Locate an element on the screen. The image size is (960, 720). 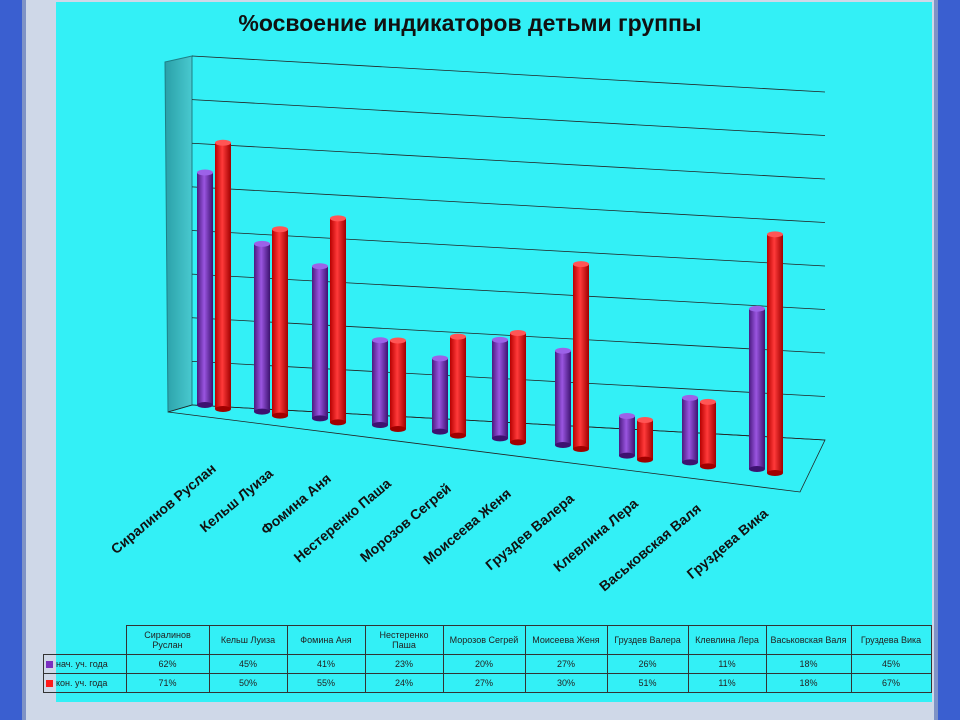
data-table-cell: 26% is located at coordinates (647, 664).